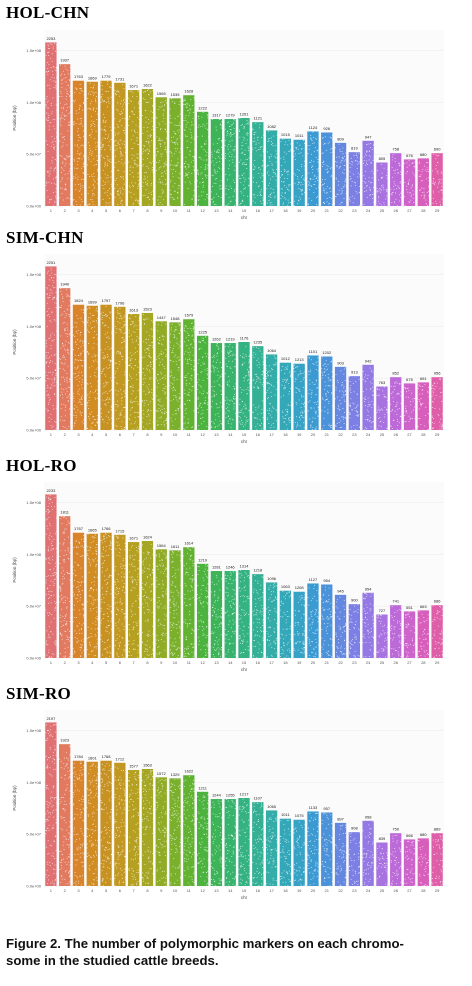  What do you see at coordinates (285, 210) in the screenshot?
I see `x-tick-label: 18` at bounding box center [285, 210].